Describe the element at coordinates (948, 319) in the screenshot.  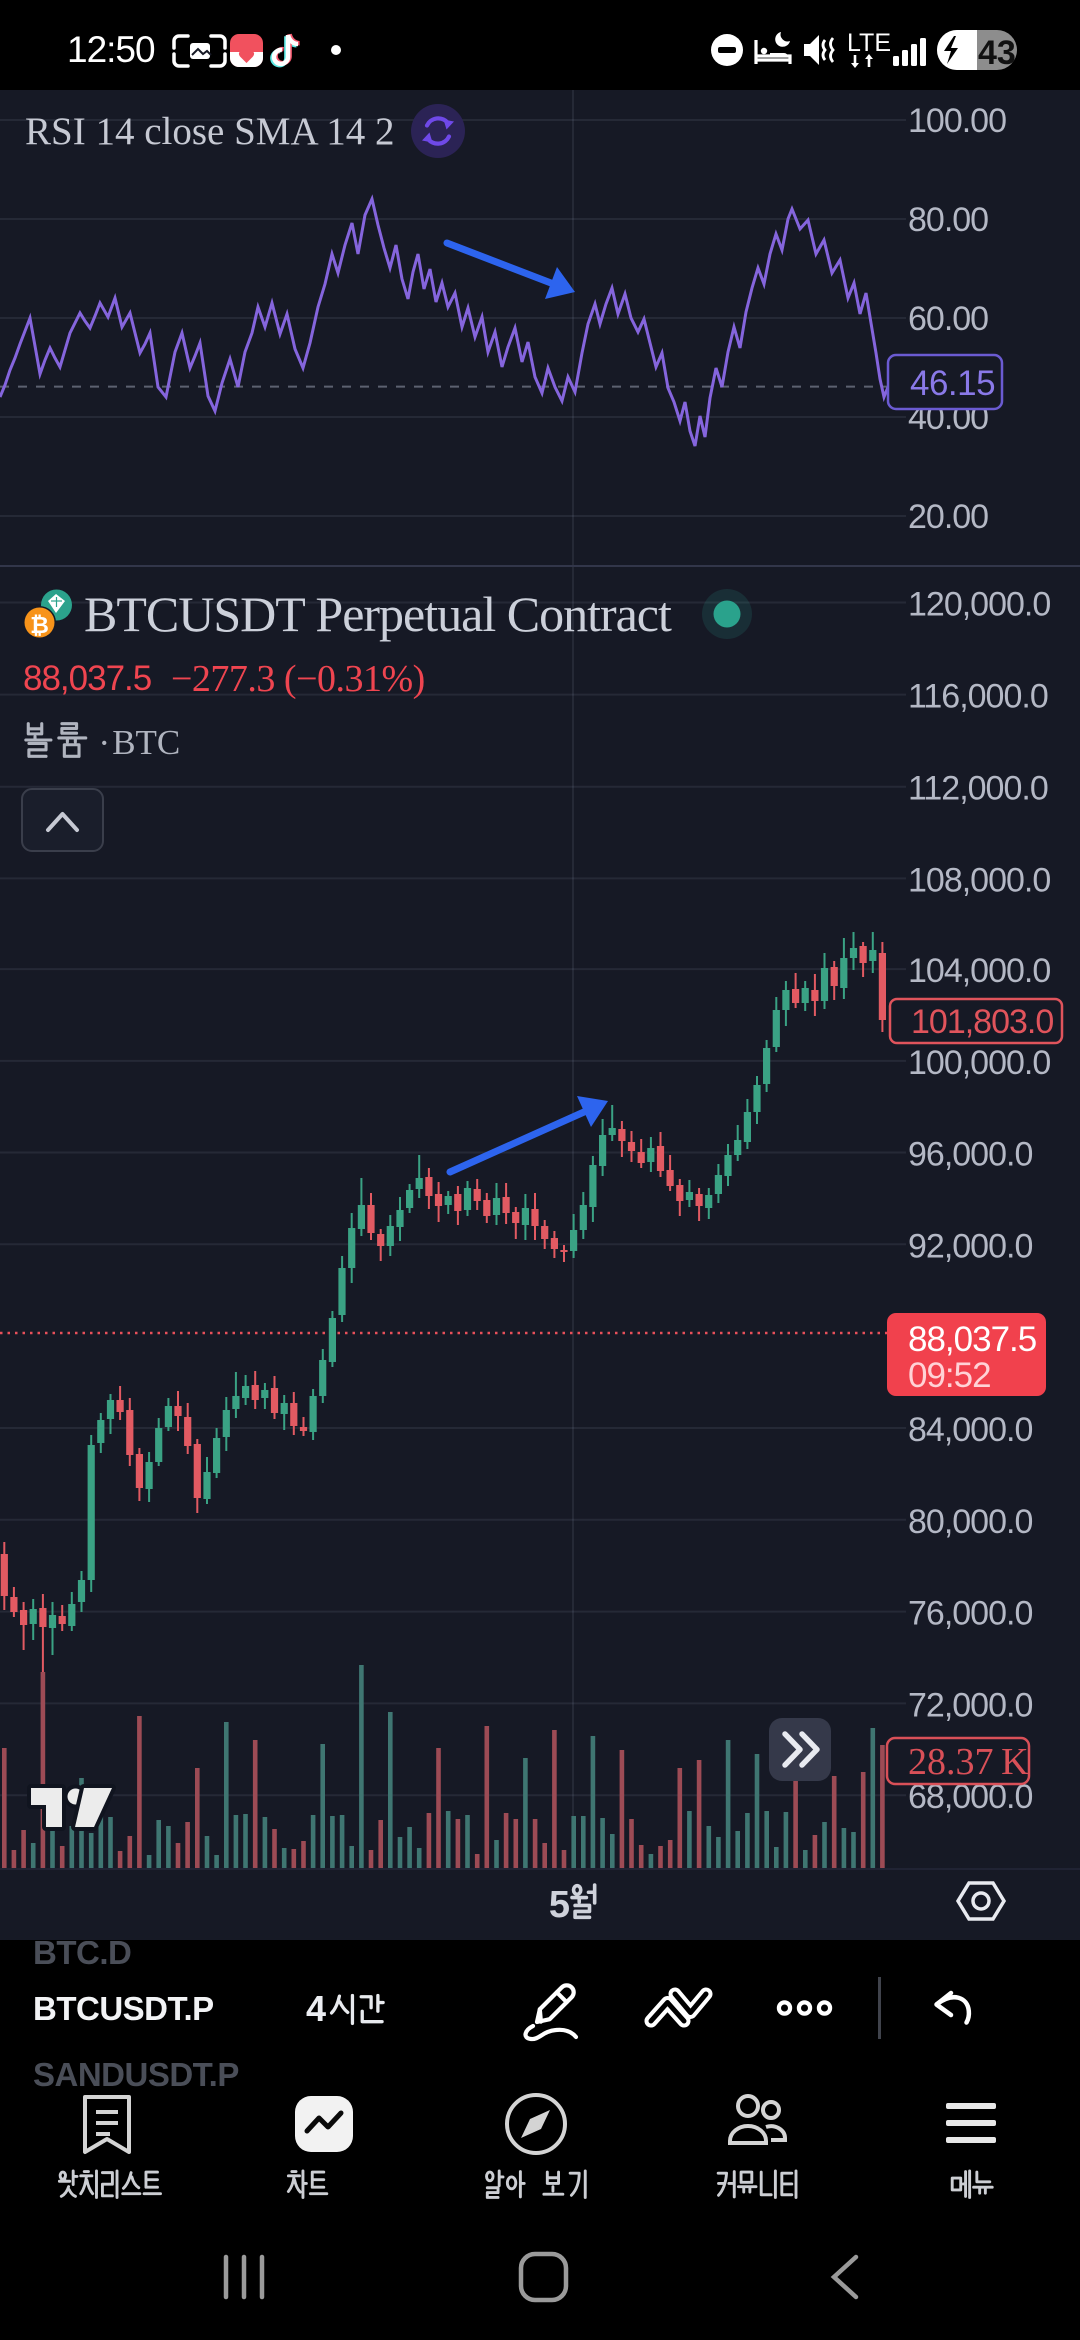
I see `svg-text: 60.00` at that location.